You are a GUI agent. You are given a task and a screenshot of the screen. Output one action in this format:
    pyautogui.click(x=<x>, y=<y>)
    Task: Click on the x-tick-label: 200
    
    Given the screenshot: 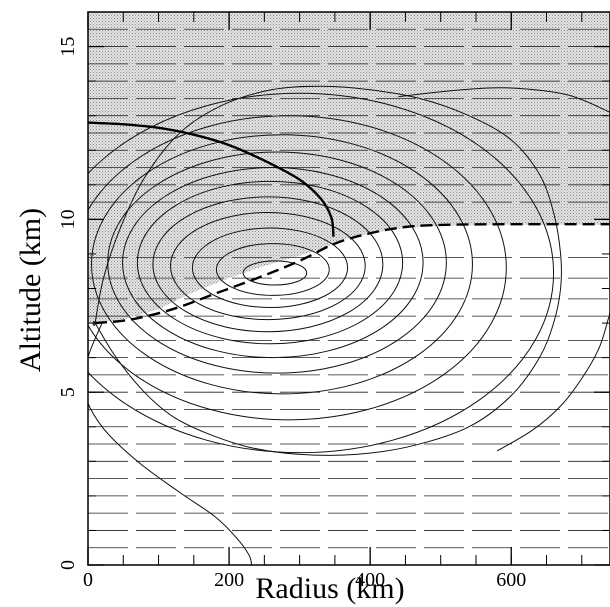 What is the action you would take?
    pyautogui.click(x=229, y=580)
    